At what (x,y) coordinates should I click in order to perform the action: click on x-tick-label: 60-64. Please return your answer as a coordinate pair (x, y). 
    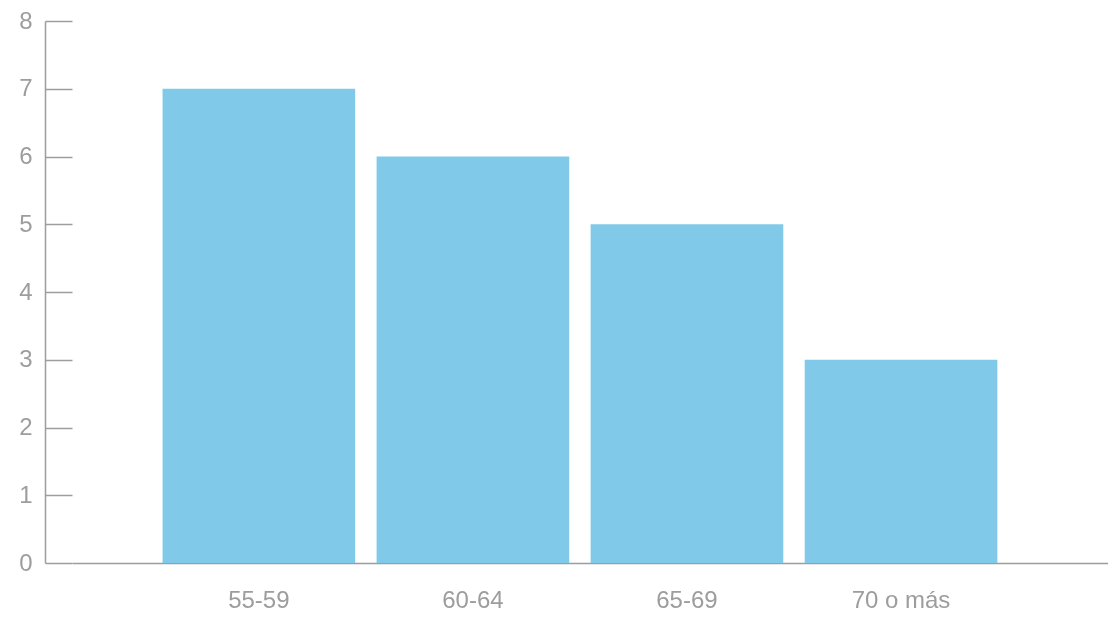
    Looking at the image, I should click on (473, 599).